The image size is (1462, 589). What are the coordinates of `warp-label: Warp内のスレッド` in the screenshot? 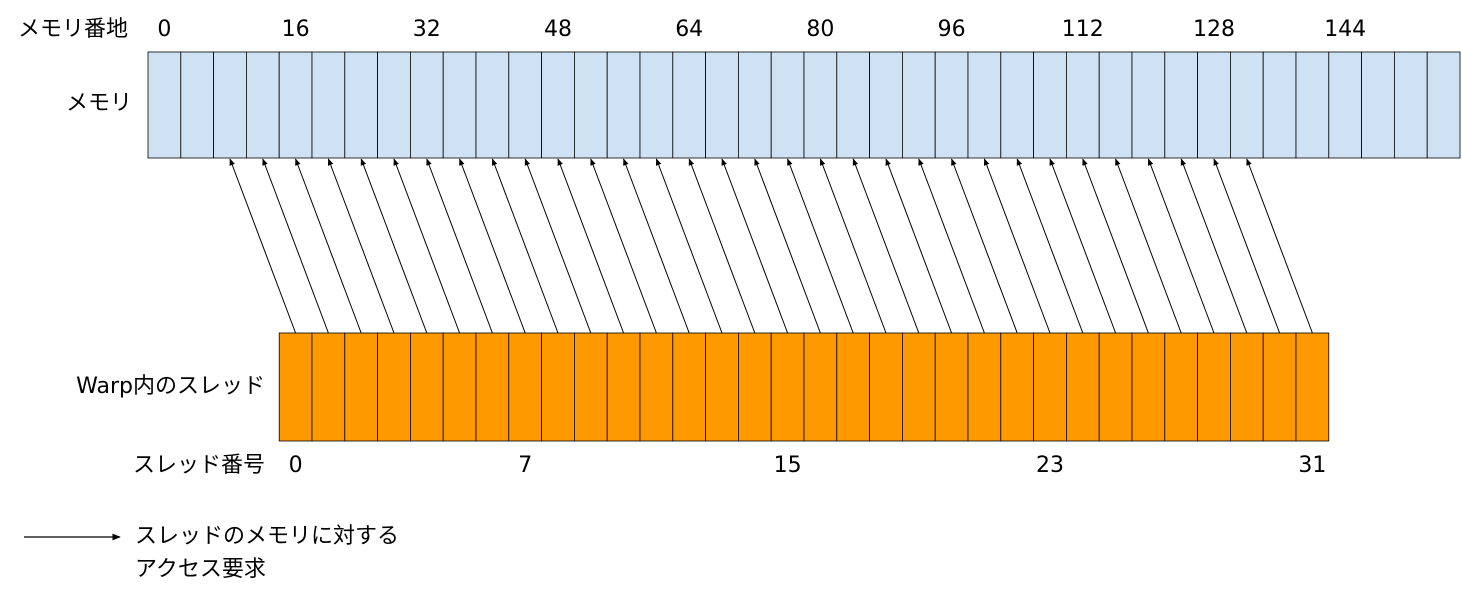 It's located at (170, 386).